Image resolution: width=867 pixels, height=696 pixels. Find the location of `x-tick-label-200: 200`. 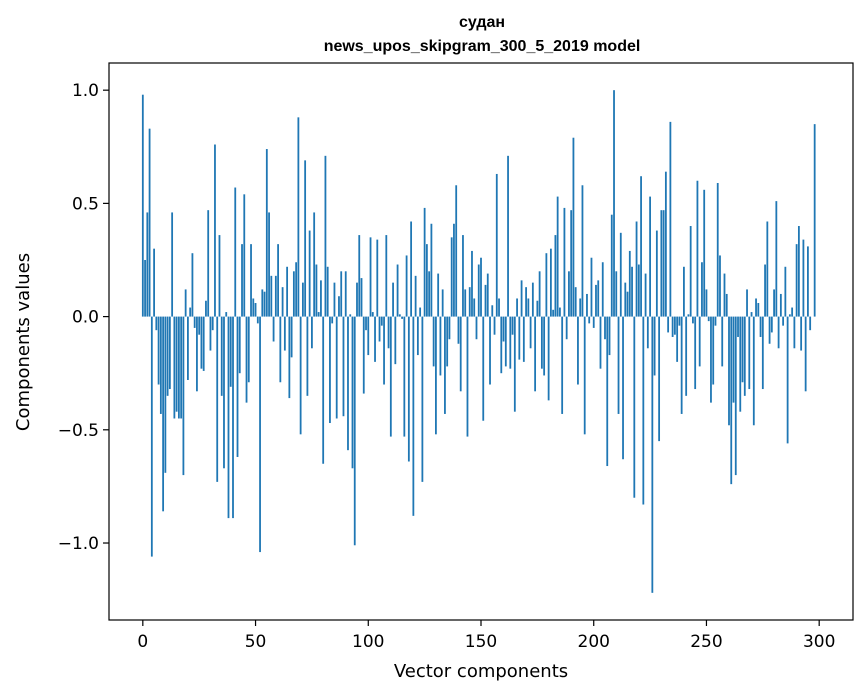

x-tick-label-200: 200 is located at coordinates (594, 642).